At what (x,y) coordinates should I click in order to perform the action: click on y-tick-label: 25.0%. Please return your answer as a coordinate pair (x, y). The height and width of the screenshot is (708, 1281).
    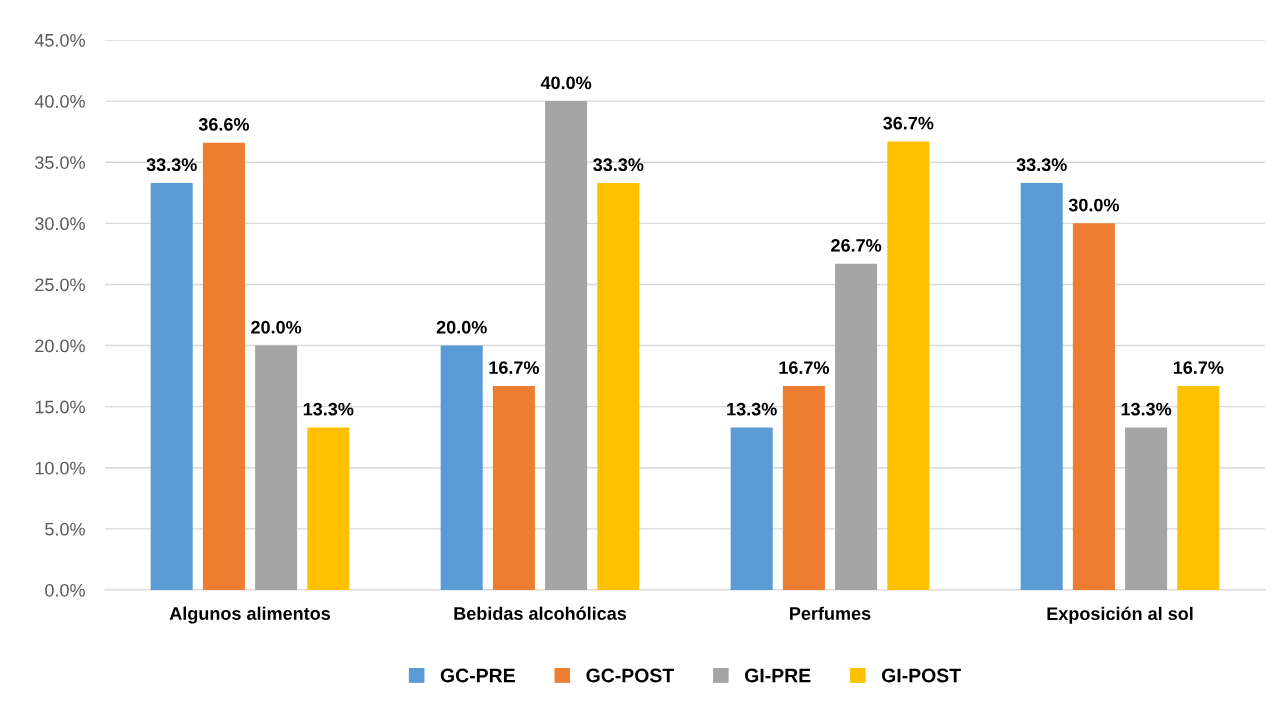
    Looking at the image, I should click on (60, 285).